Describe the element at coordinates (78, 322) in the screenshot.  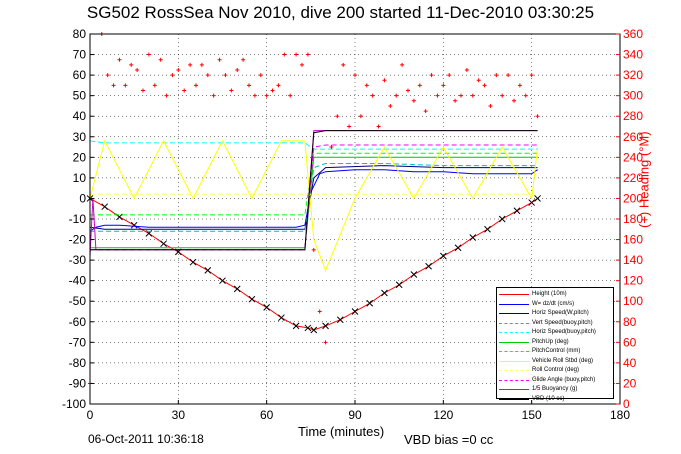
I see `y-tick-label: -60` at that location.